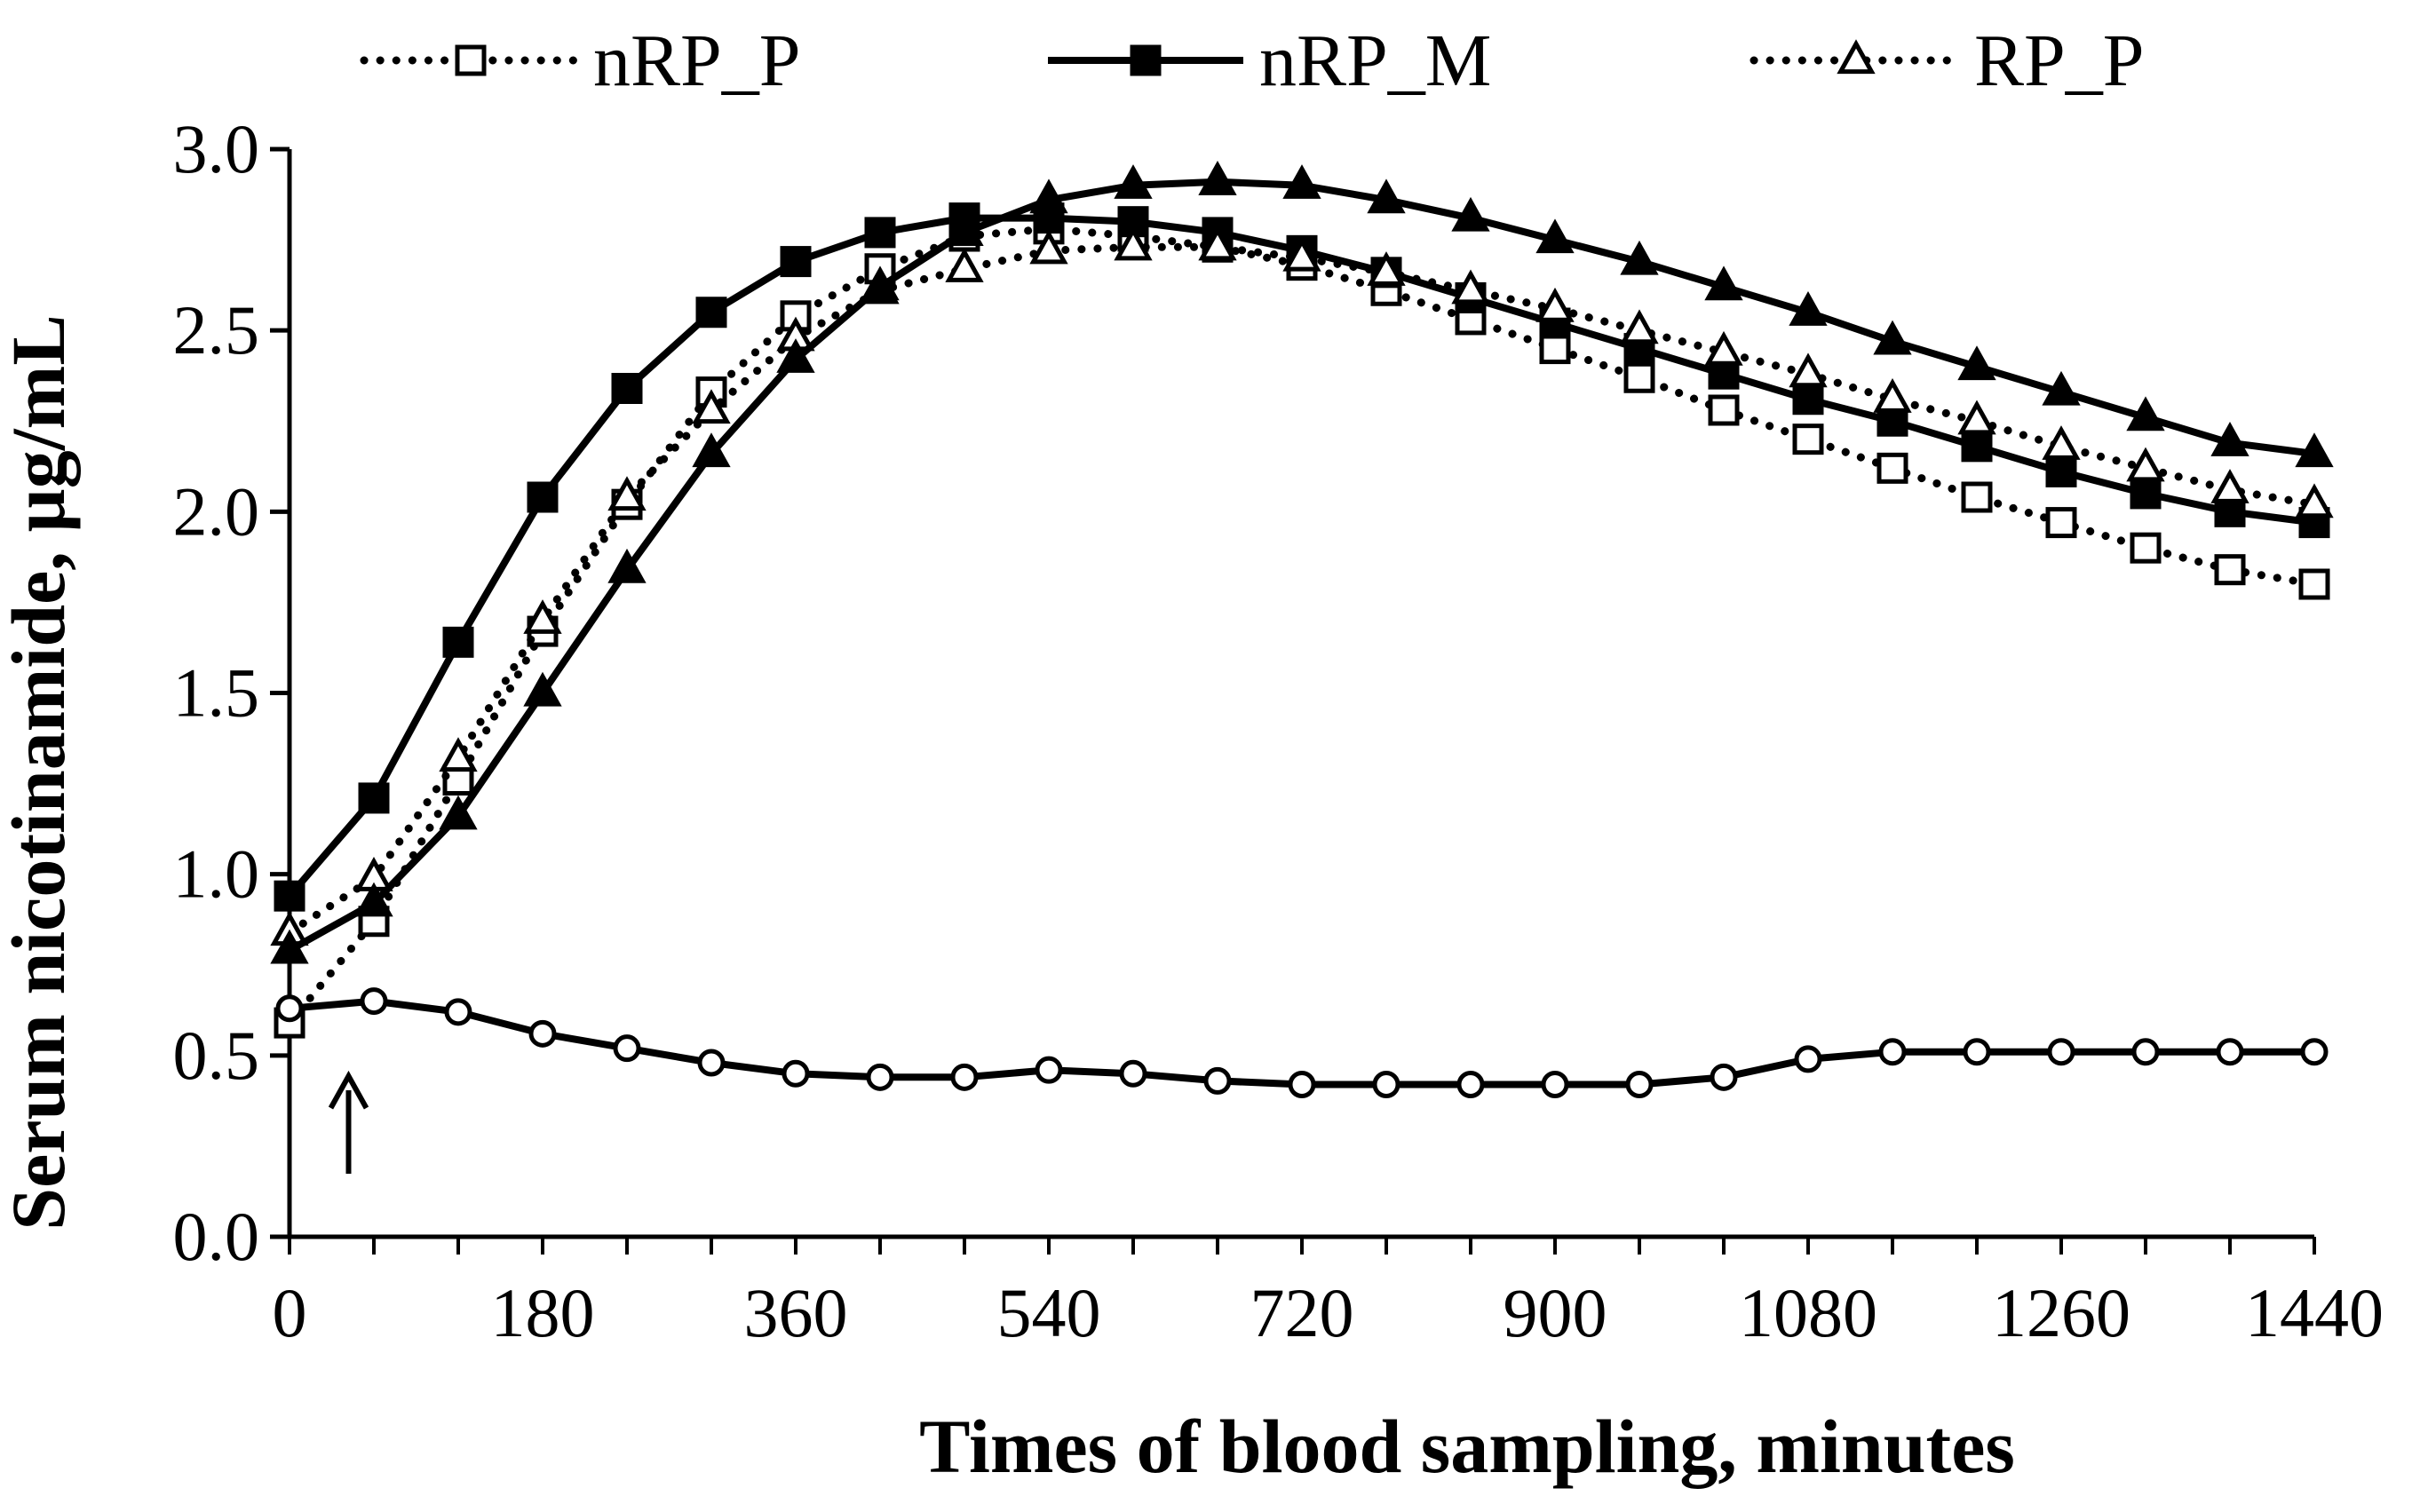 This screenshot has width=2420, height=1512. I want to click on x-tick-label: 1080, so click(1808, 1313).